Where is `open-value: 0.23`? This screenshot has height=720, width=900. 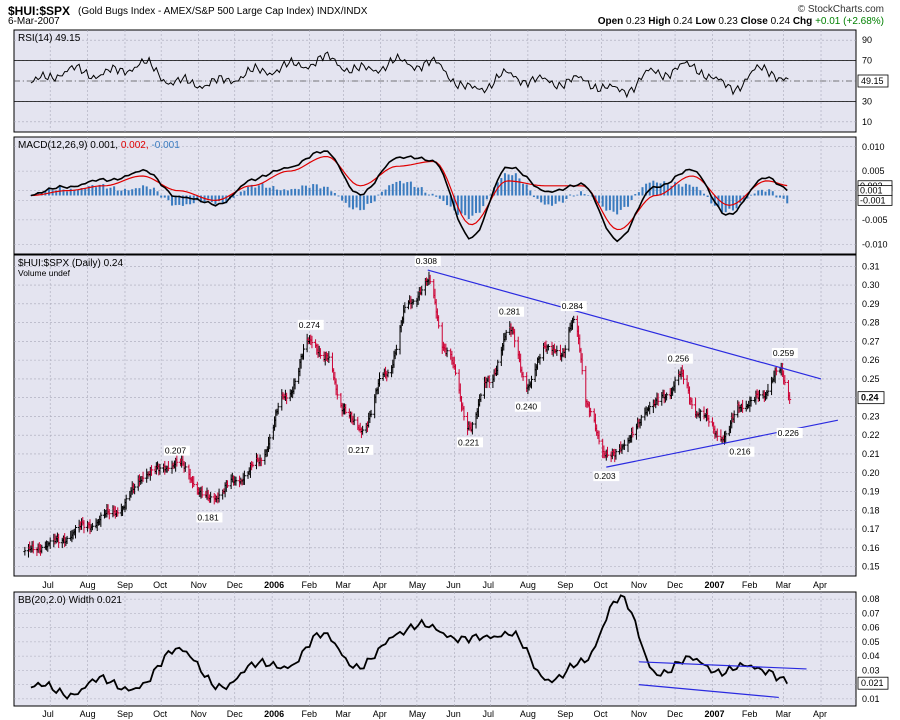
open-value: 0.23 is located at coordinates (636, 21).